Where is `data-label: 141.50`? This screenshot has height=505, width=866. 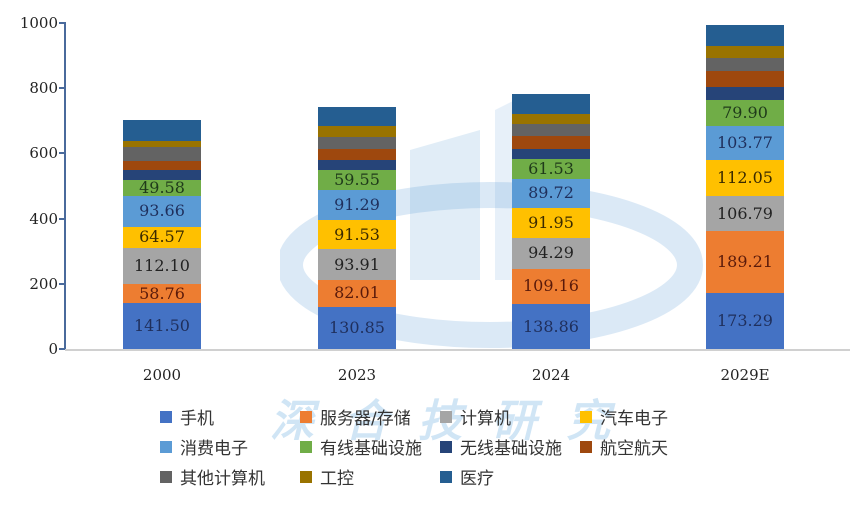 data-label: 141.50 is located at coordinates (162, 326).